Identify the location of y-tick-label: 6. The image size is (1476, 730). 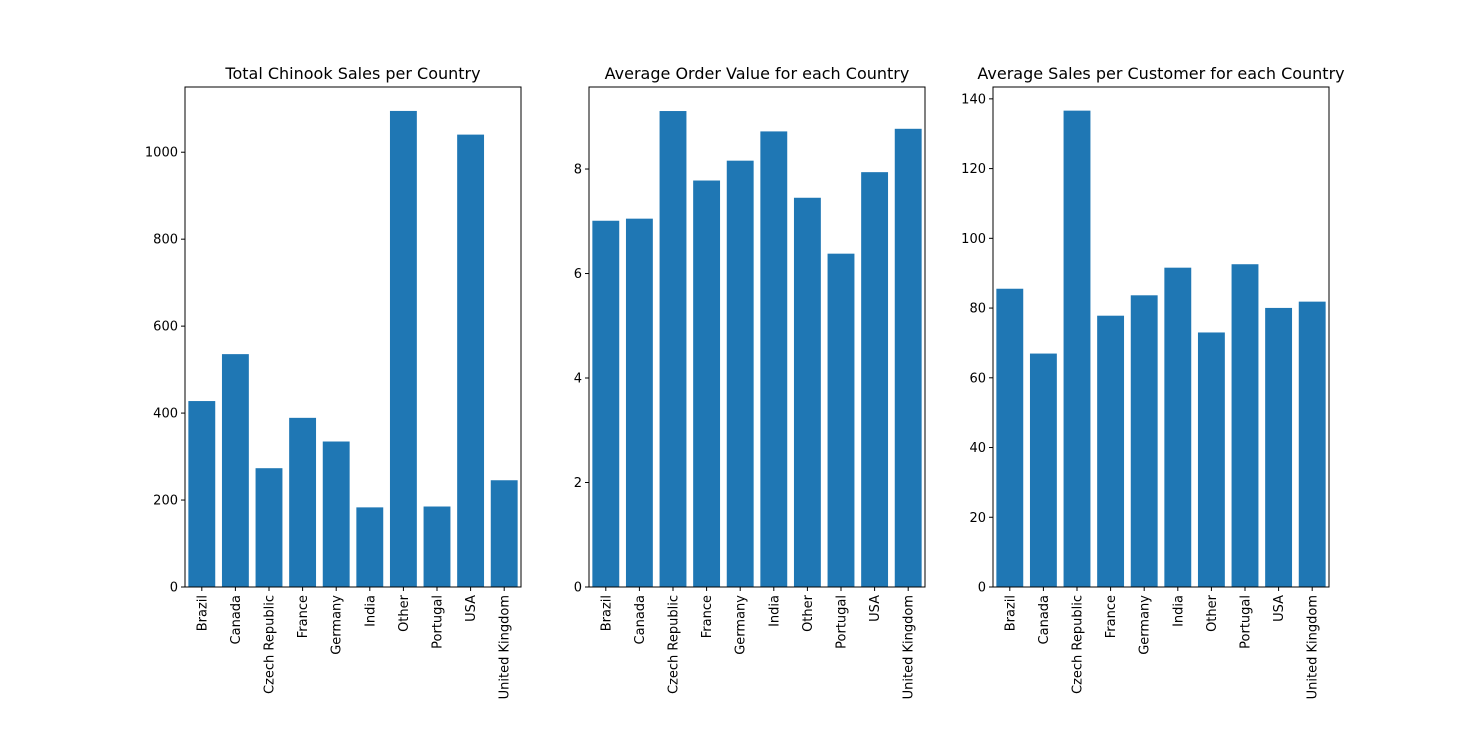
(578, 274).